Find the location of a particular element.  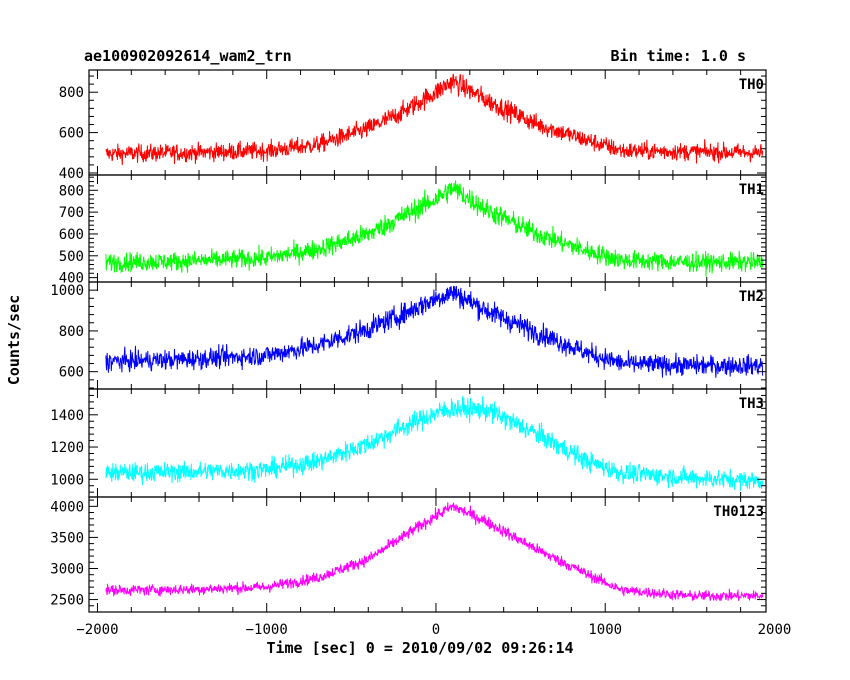

panel-th0: 400 600 800 TH0 is located at coordinates (413, 125).